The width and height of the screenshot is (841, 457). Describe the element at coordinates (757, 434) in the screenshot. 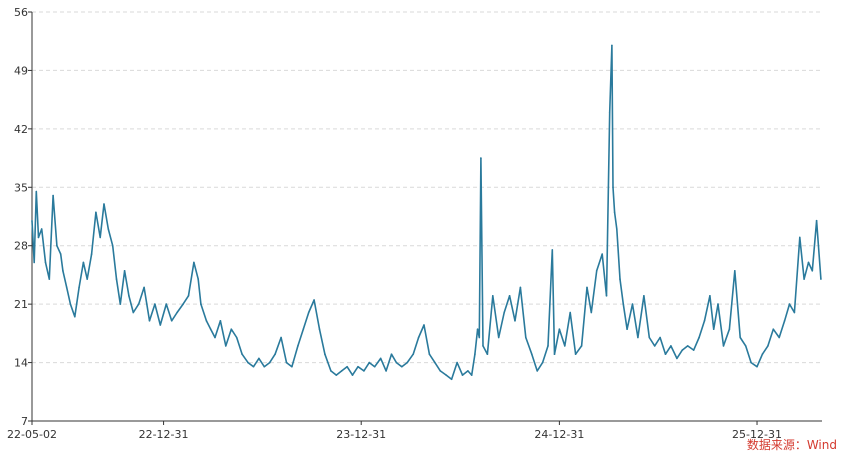

I see `x-tick-label: 25-12-31` at that location.